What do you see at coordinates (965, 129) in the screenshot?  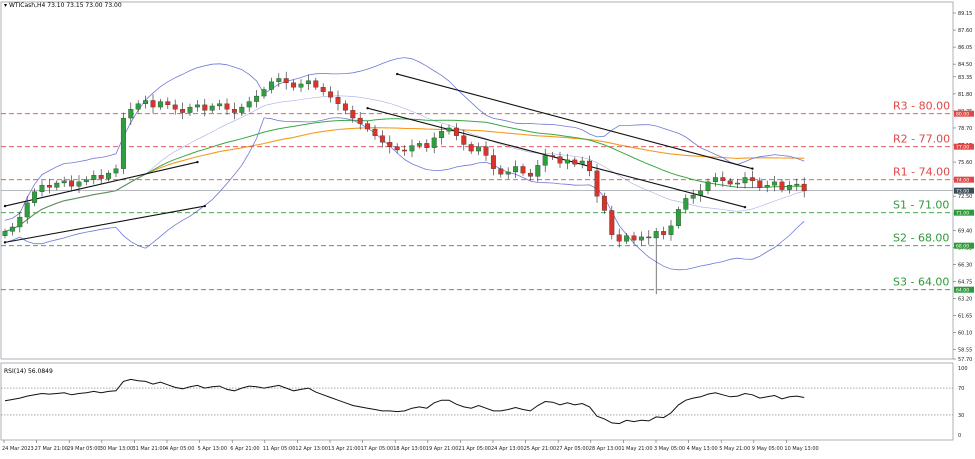 I see `y-tick-label: 78.70` at bounding box center [965, 129].